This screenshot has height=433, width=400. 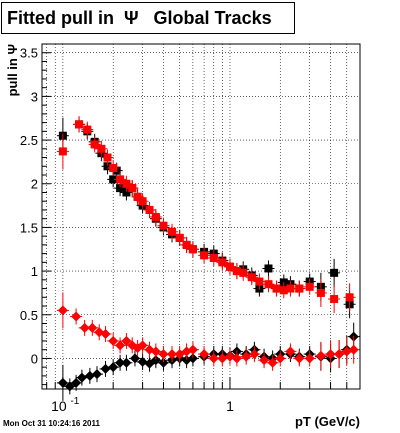 I want to click on x-tick-label-exponent: -1, so click(x=74, y=401).